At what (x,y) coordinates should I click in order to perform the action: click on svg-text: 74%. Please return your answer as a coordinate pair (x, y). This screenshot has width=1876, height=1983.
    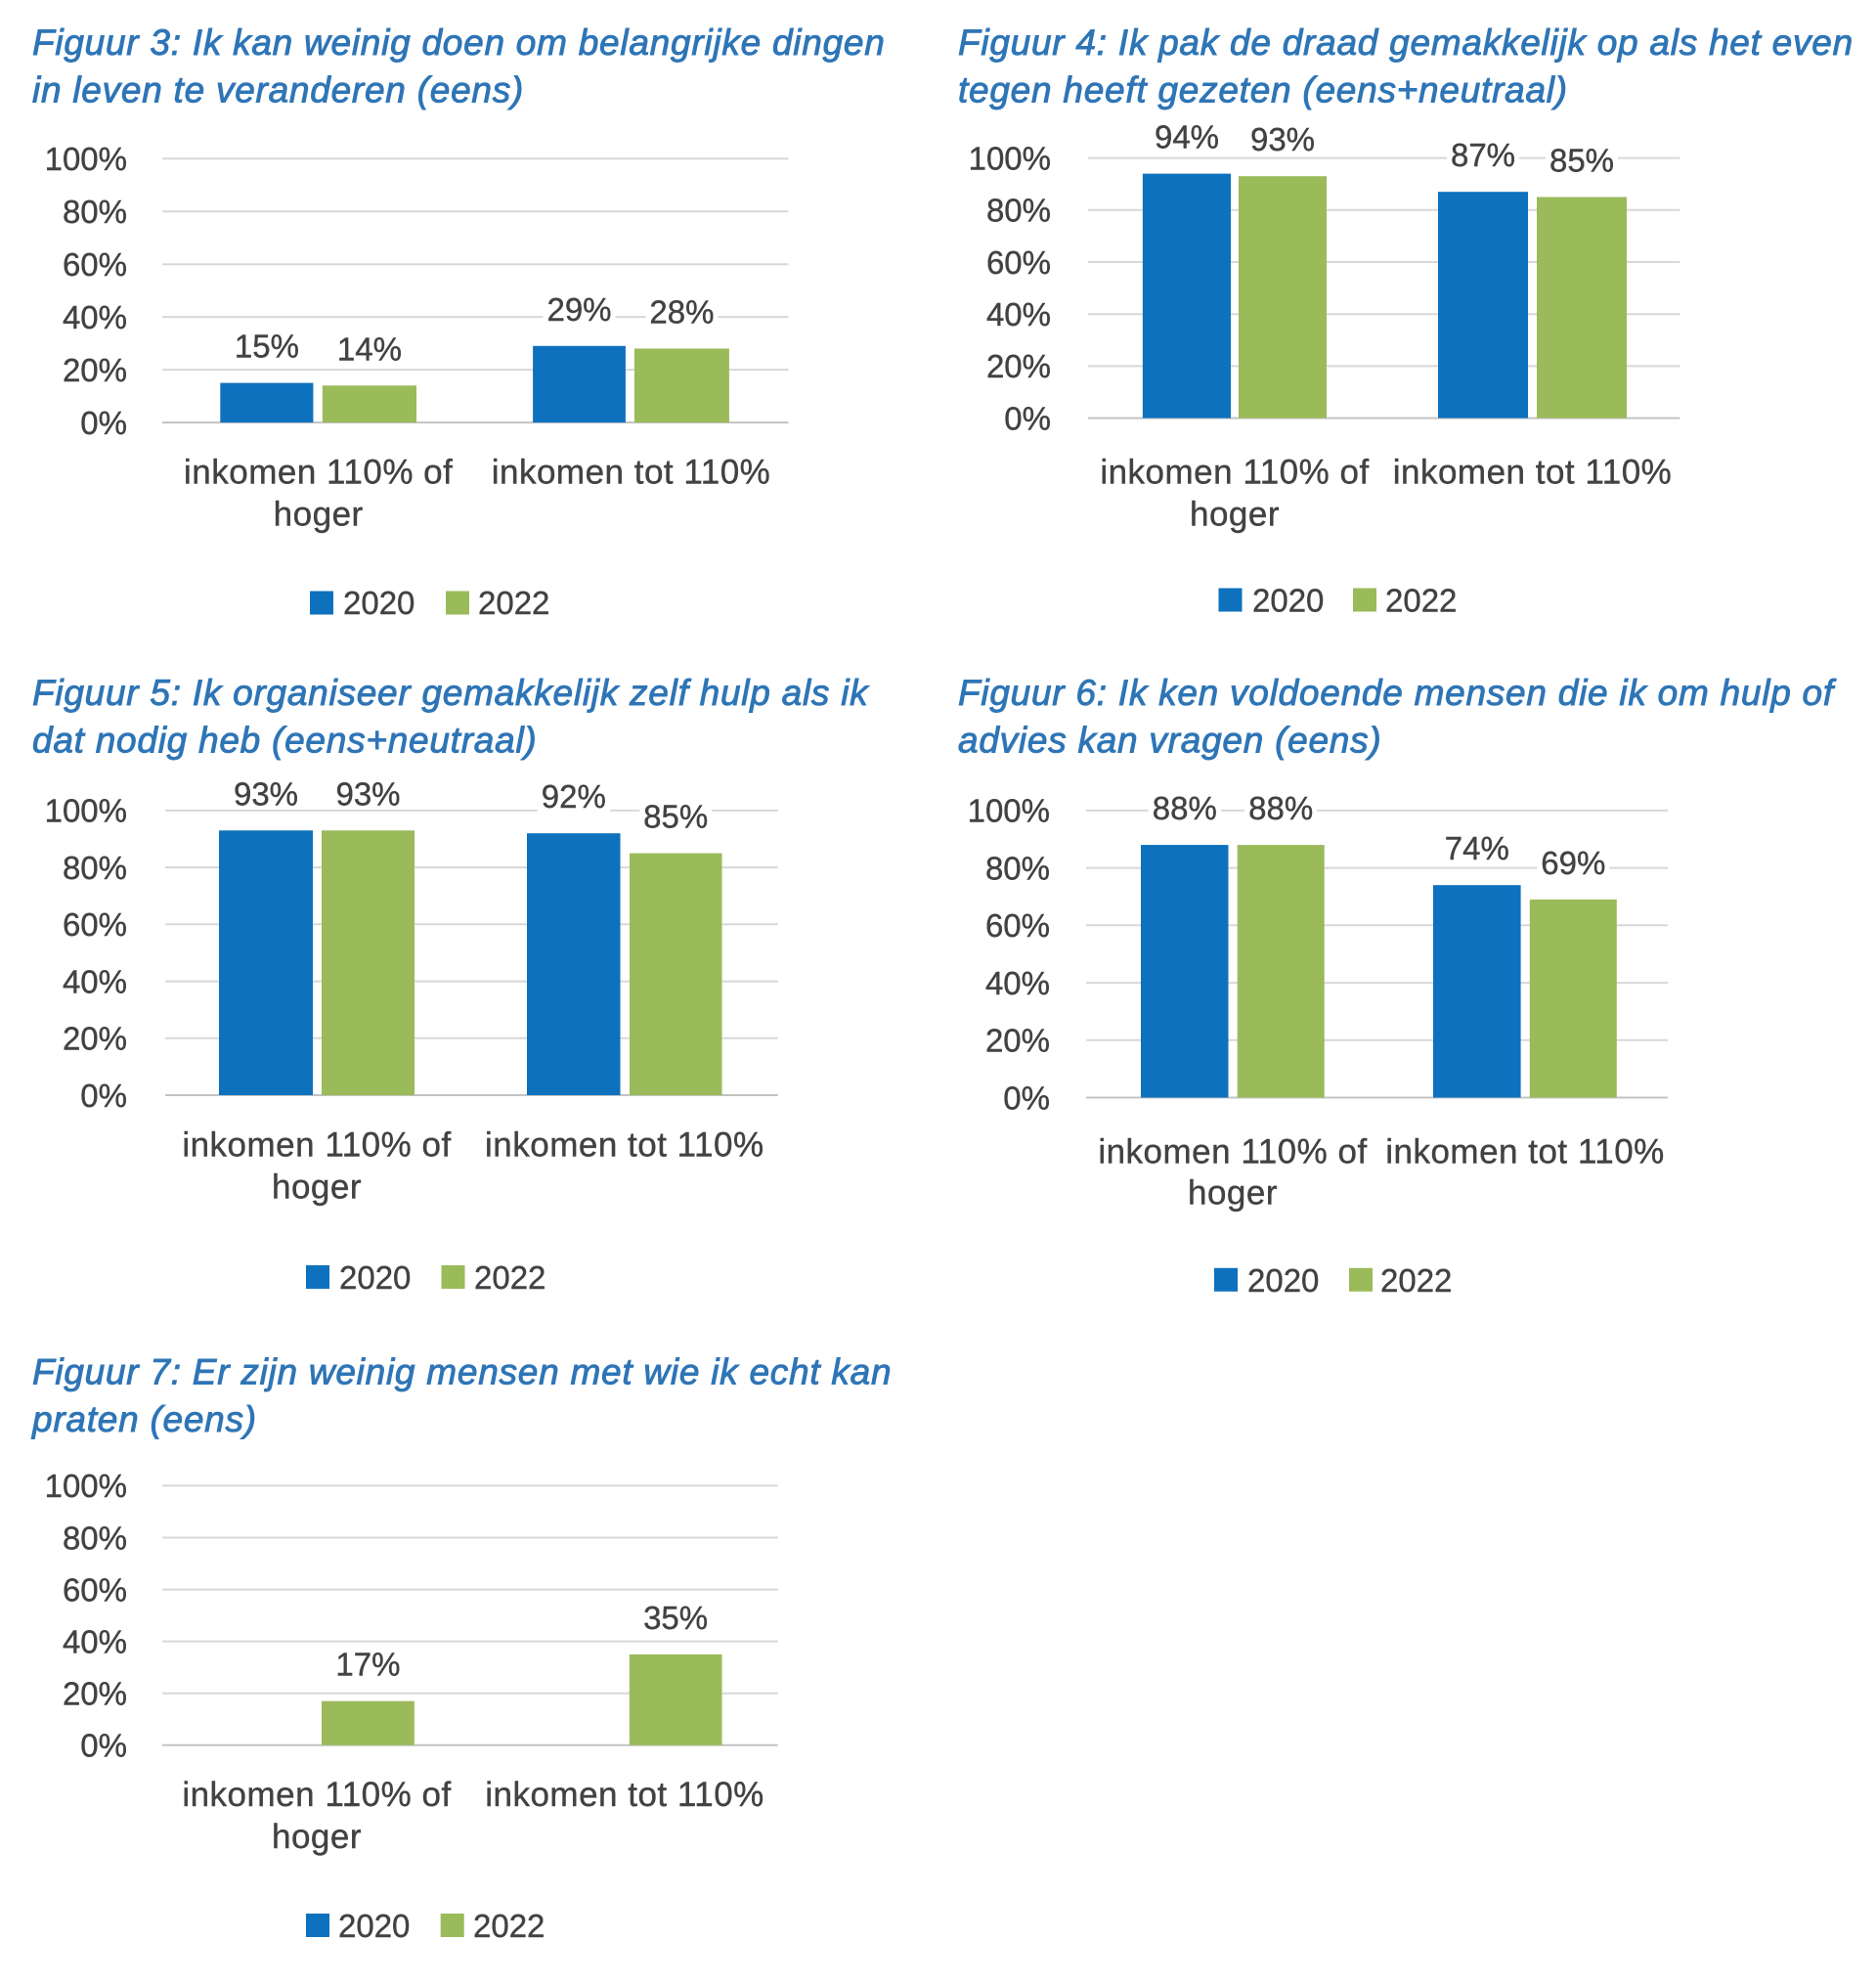
    Looking at the image, I should click on (1477, 848).